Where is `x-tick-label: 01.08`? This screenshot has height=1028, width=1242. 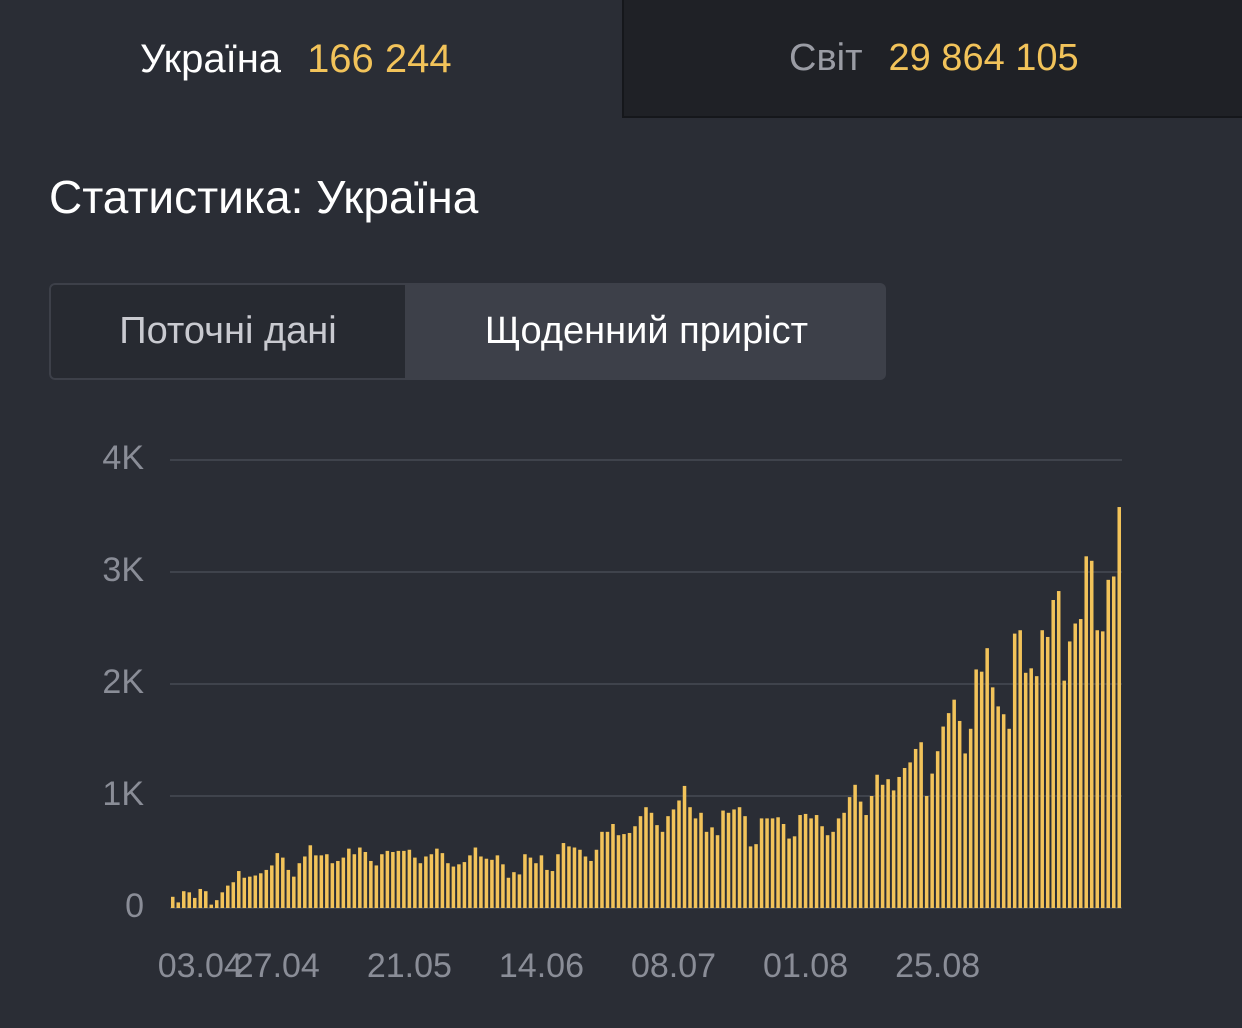
x-tick-label: 01.08 is located at coordinates (805, 966).